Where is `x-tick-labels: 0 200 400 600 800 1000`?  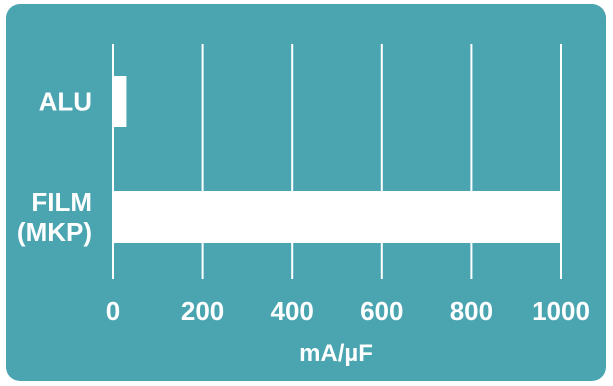
x-tick-labels: 0 200 400 600 800 1000 is located at coordinates (348, 311).